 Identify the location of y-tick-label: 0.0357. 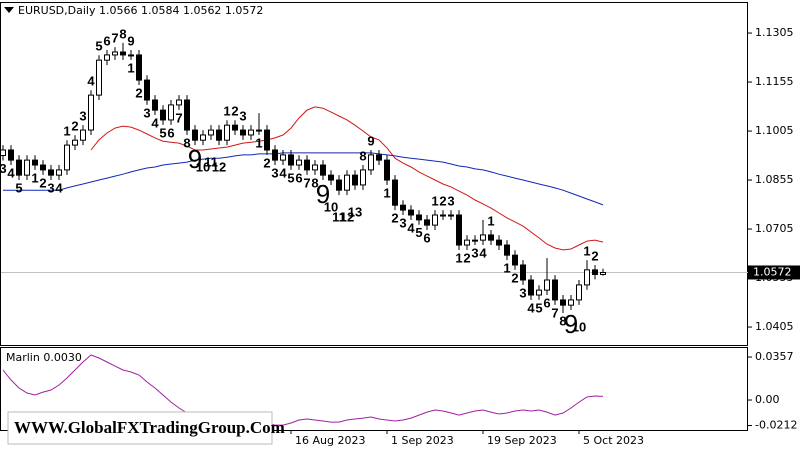
(774, 356).